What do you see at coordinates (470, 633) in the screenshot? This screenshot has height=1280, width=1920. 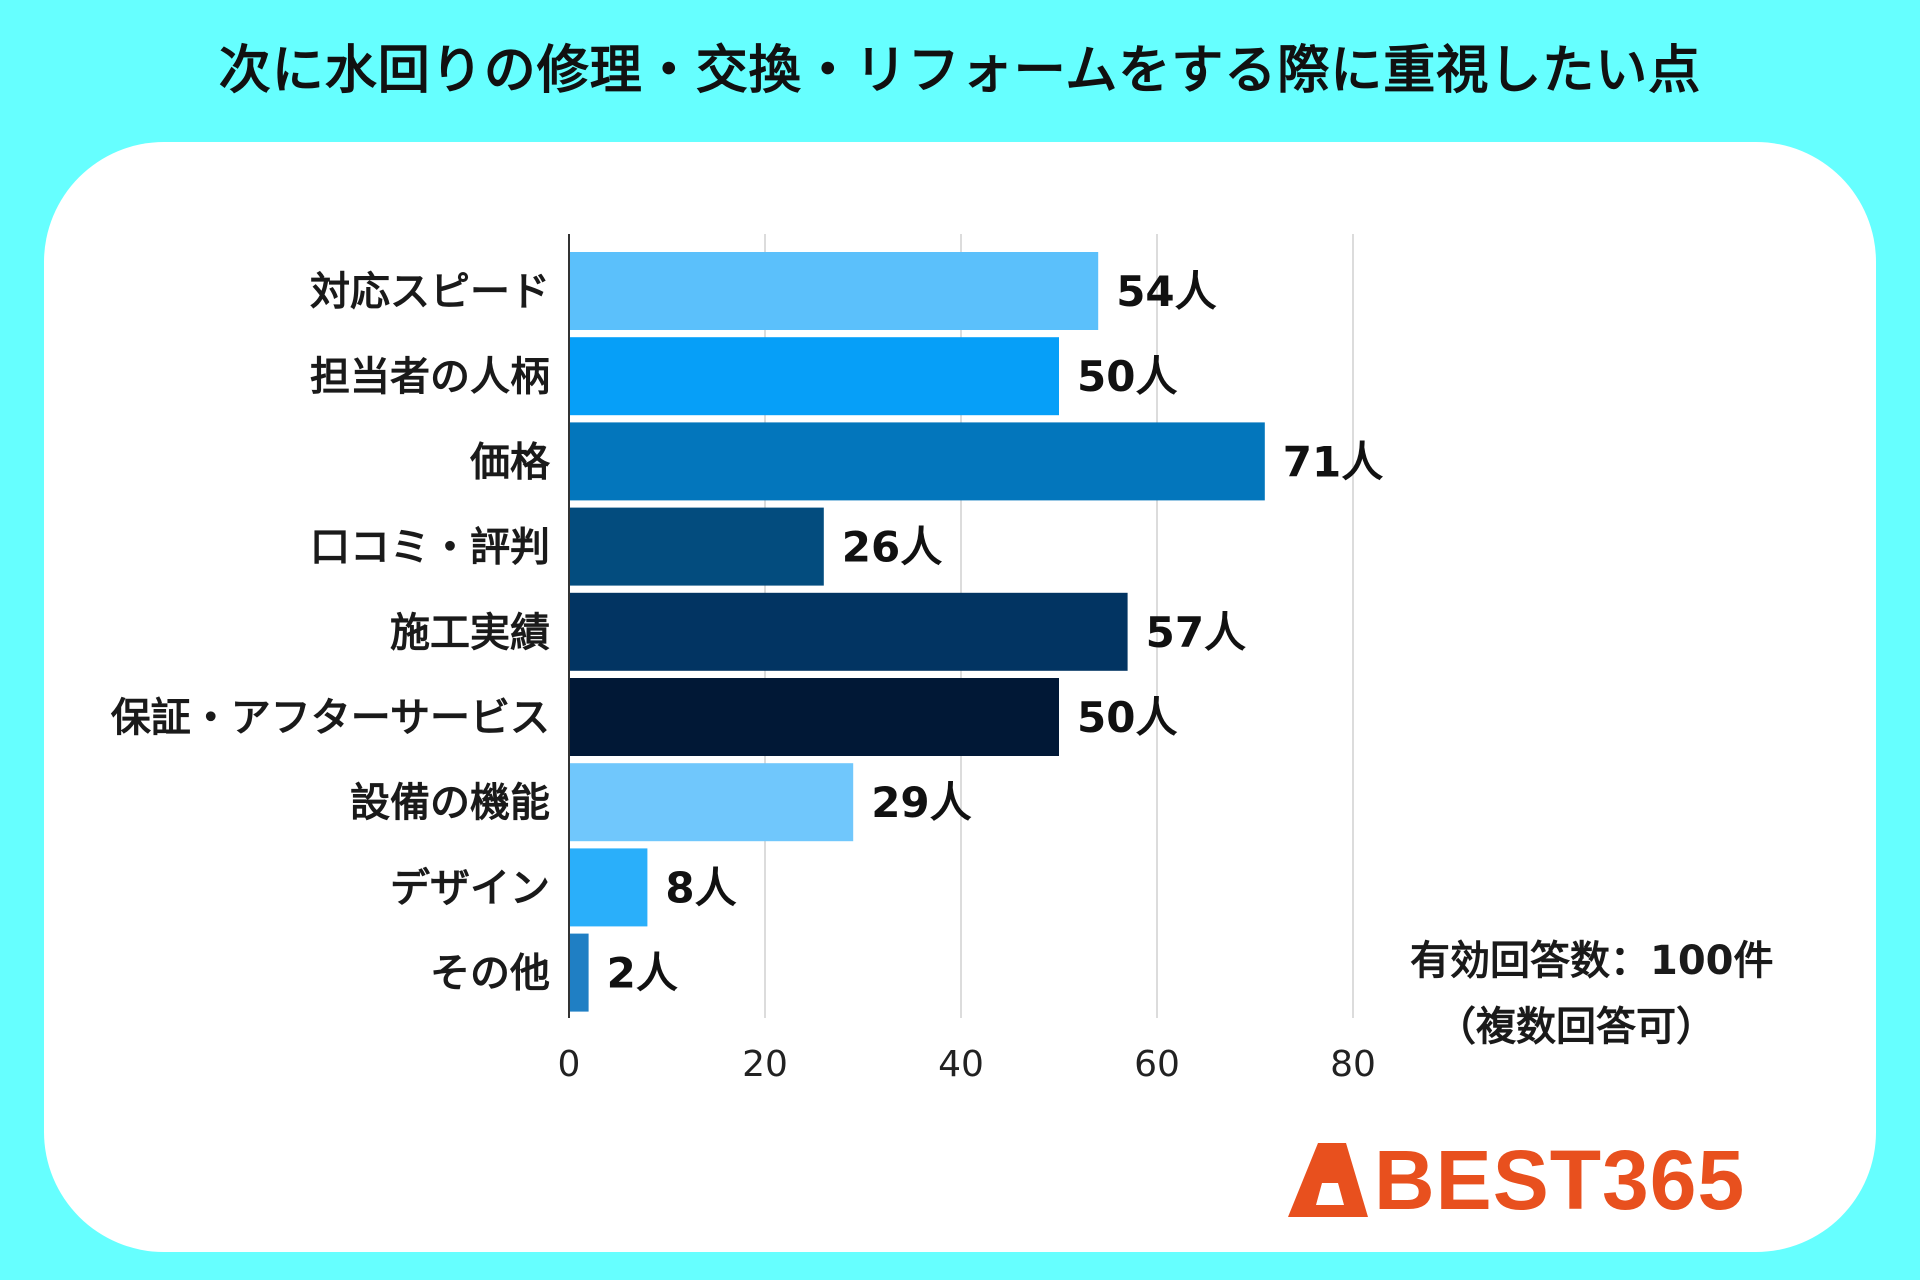 I see `category-label-4: 施工実績` at bounding box center [470, 633].